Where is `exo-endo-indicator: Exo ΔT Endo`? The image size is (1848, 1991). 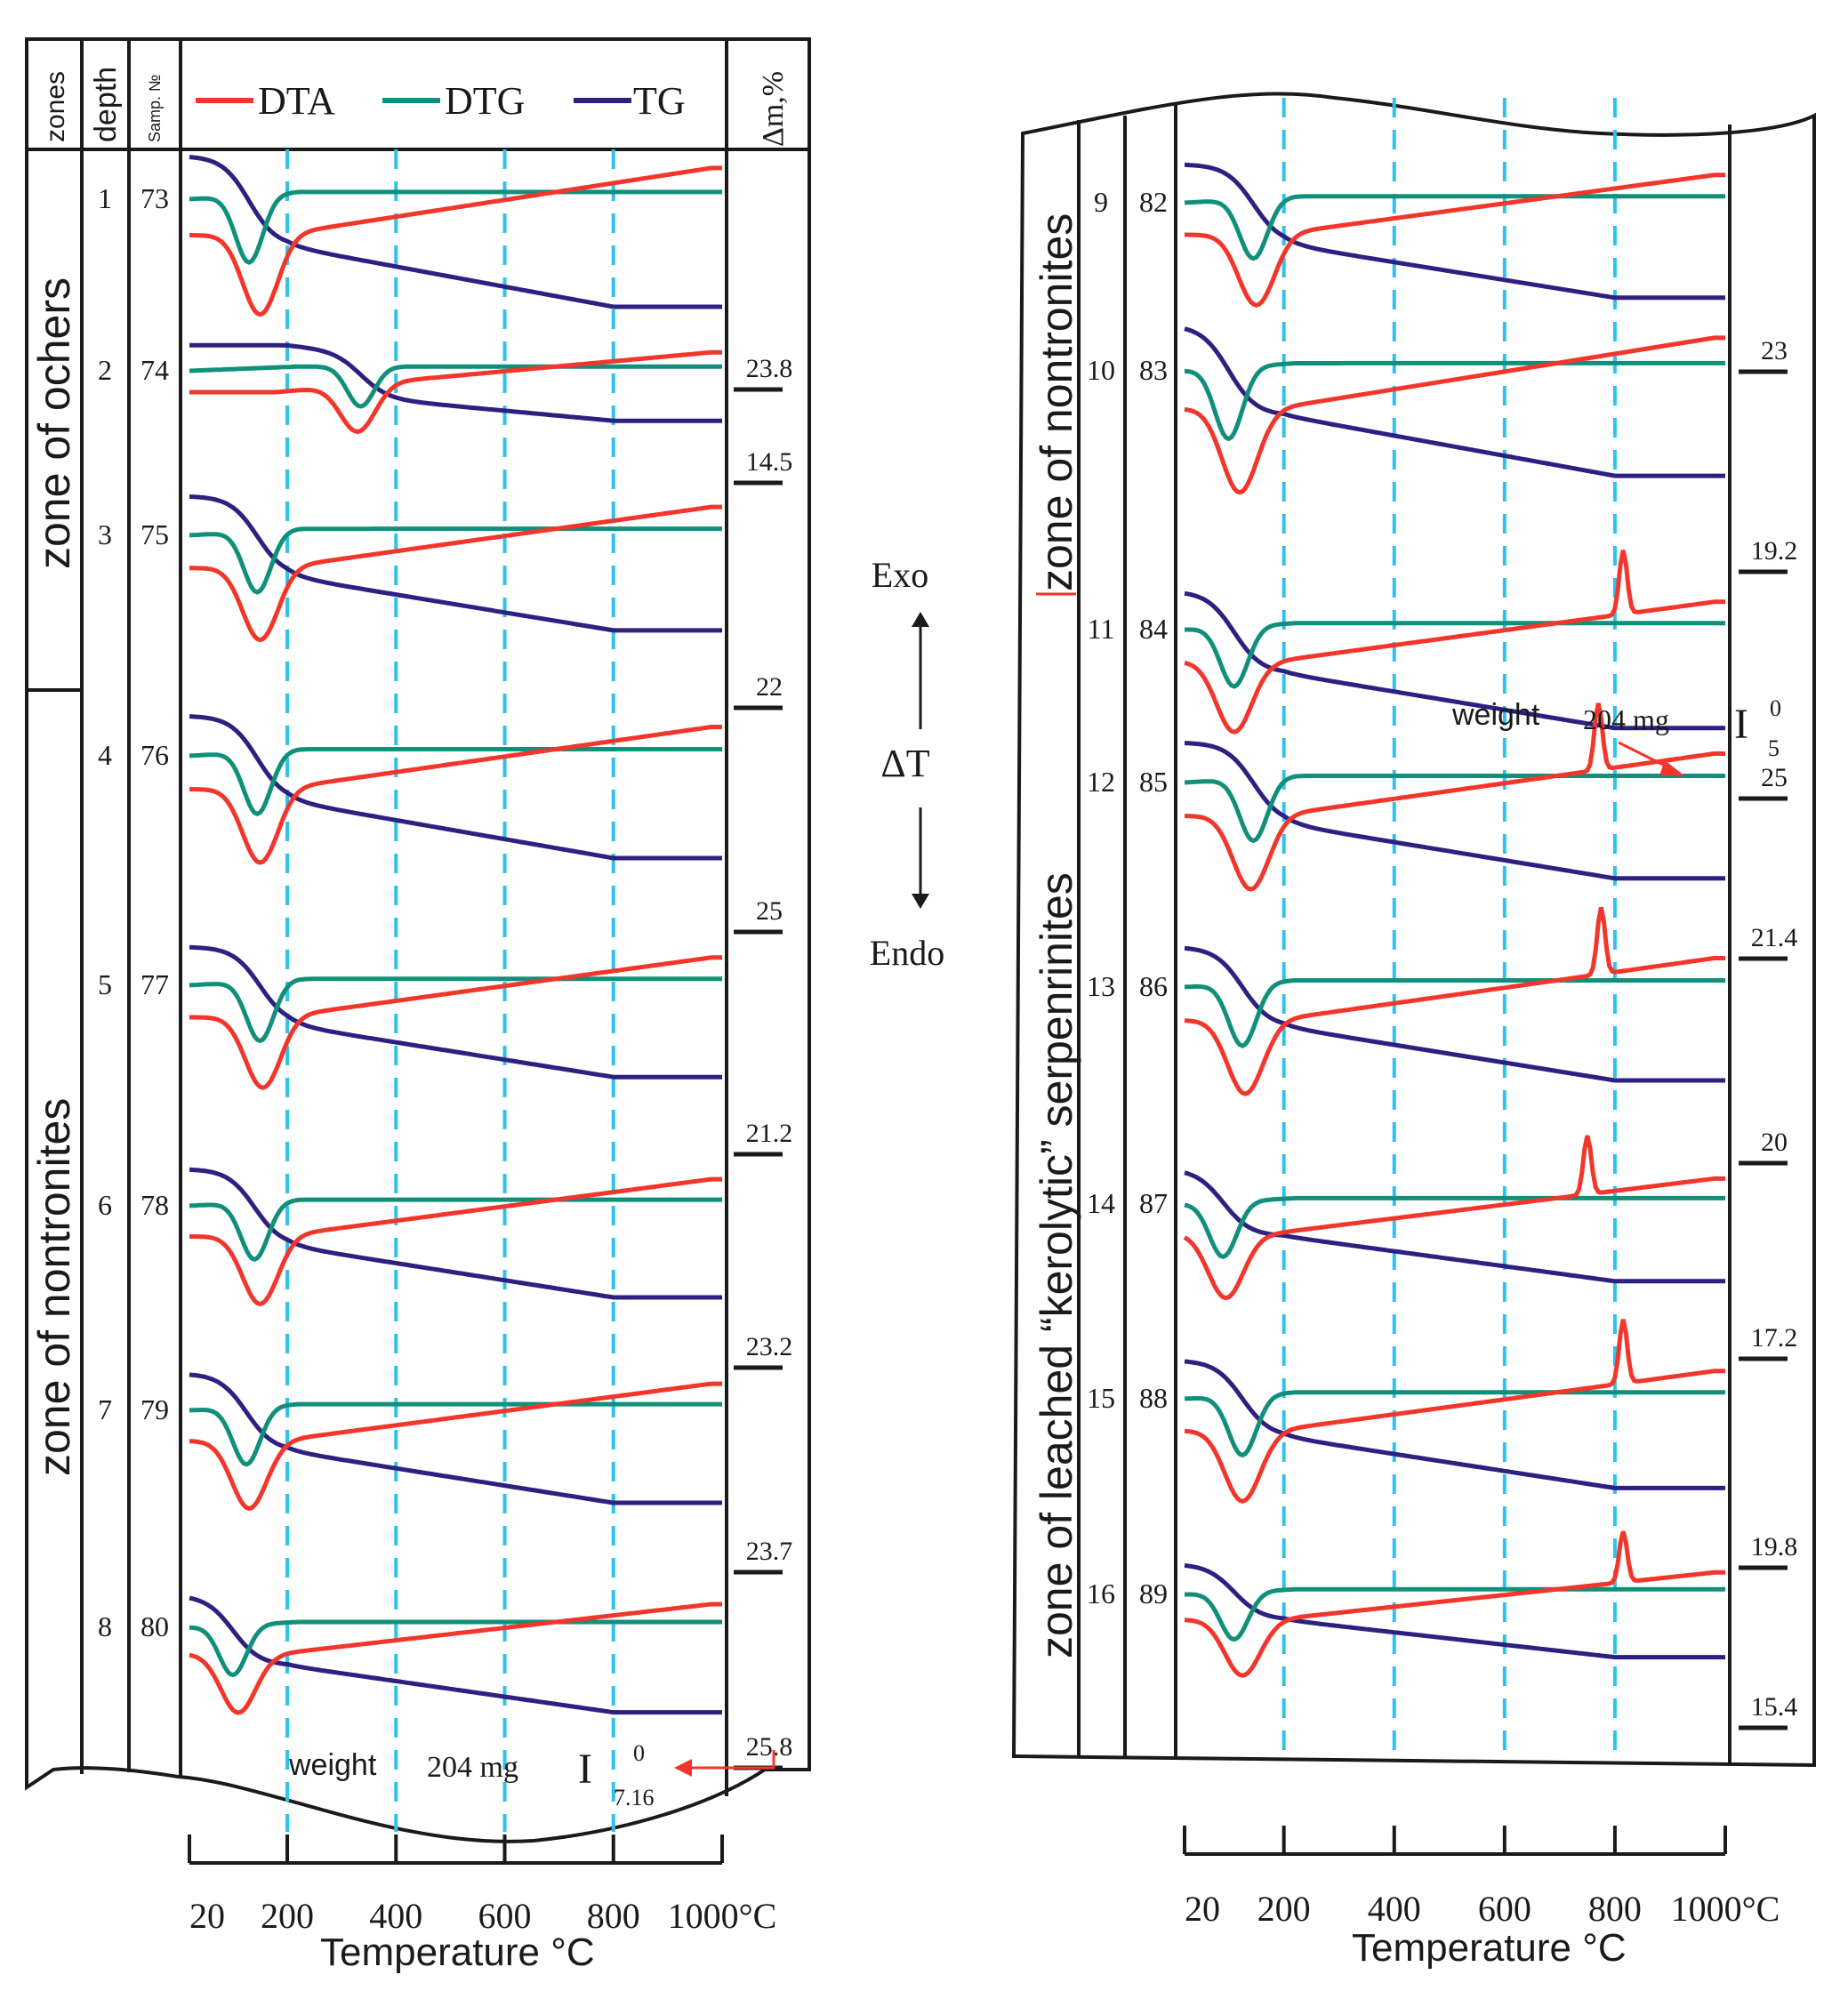 exo-endo-indicator: Exo ΔT Endo is located at coordinates (907, 764).